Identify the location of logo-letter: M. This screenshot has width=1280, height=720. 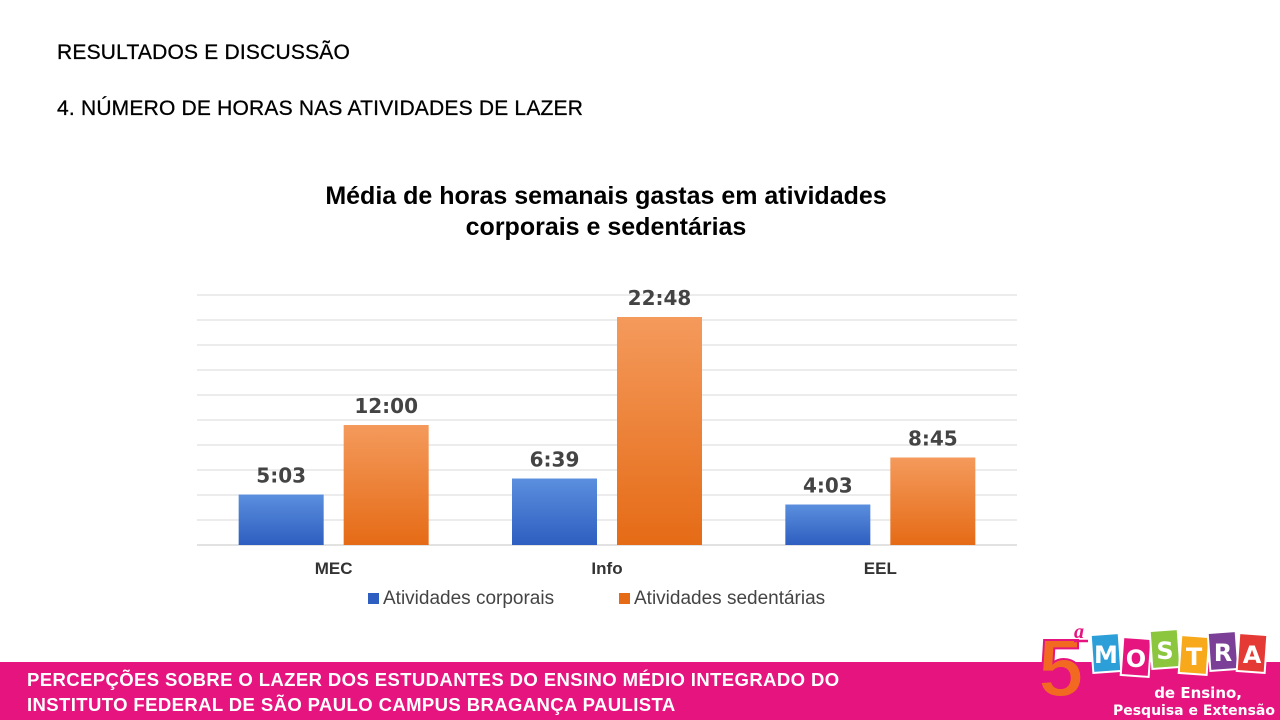
(1106, 655).